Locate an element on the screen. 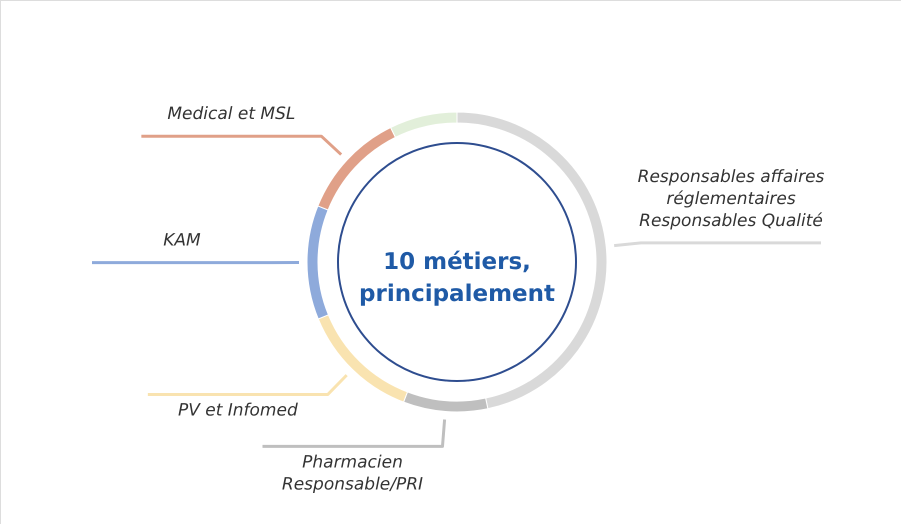 This screenshot has height=524, width=901. slice-label: KAM is located at coordinates (182, 240).